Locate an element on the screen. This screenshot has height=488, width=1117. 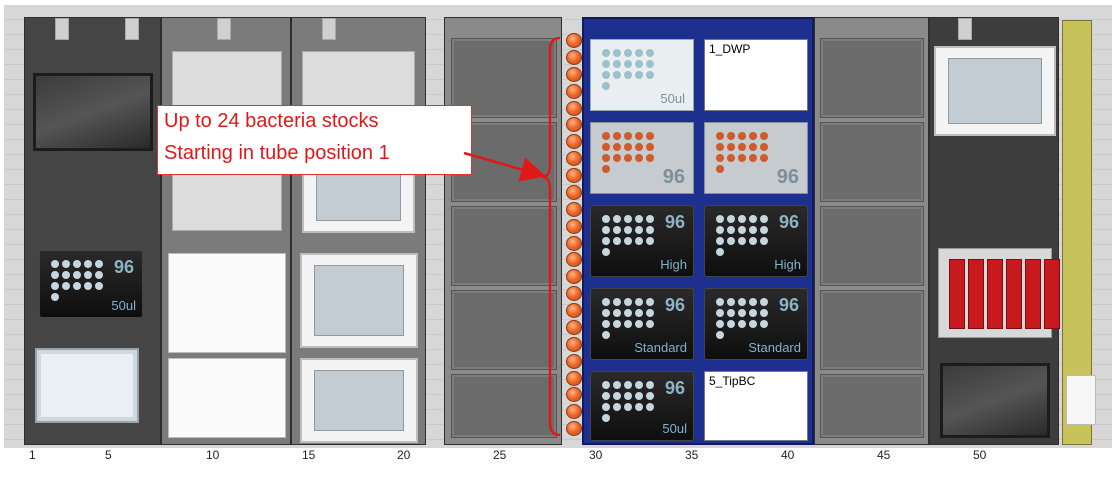
tipbox-standard-left: 96 Standard is located at coordinates (642, 324).